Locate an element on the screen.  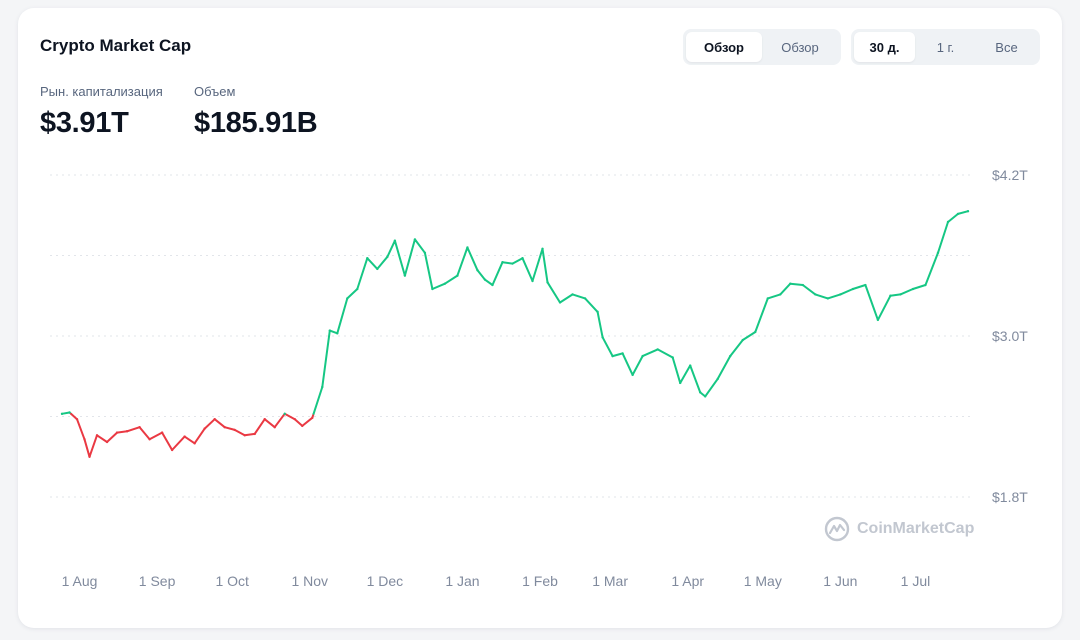
view-toggle: Обзор Обзор is located at coordinates (762, 47).